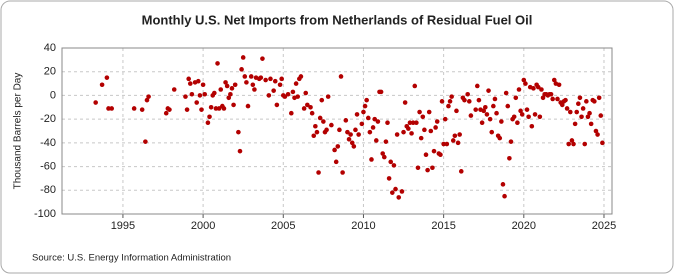  Describe the element at coordinates (524, 226) in the screenshot. I see `x-tick-label: 2020` at that location.